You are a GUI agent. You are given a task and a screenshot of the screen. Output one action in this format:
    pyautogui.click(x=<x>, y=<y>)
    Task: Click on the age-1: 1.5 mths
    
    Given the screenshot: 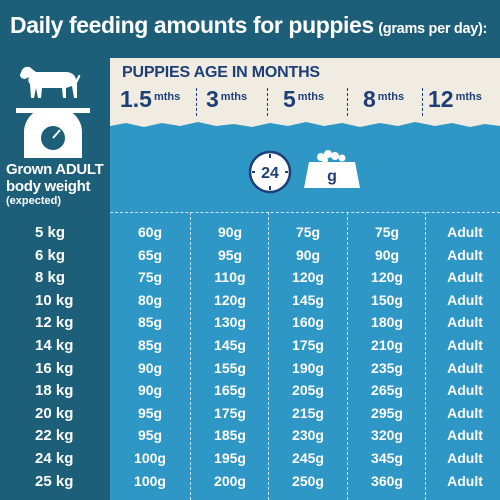 What is the action you would take?
    pyautogui.click(x=150, y=99)
    